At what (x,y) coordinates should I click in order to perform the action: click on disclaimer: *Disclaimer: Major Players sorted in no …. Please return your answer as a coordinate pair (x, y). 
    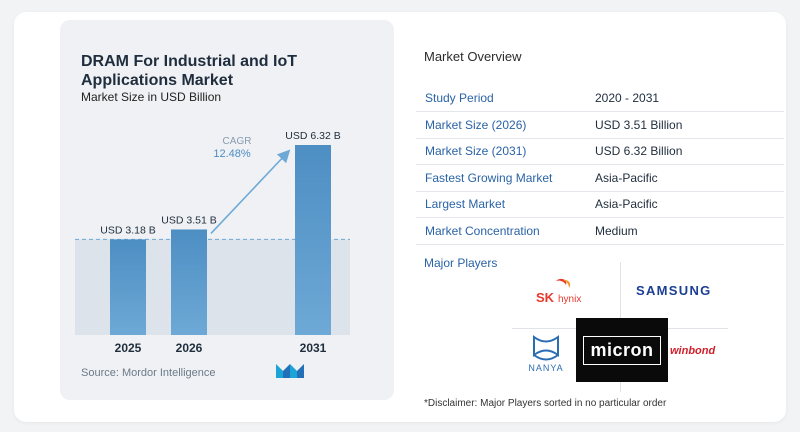
    Looking at the image, I should click on (545, 403).